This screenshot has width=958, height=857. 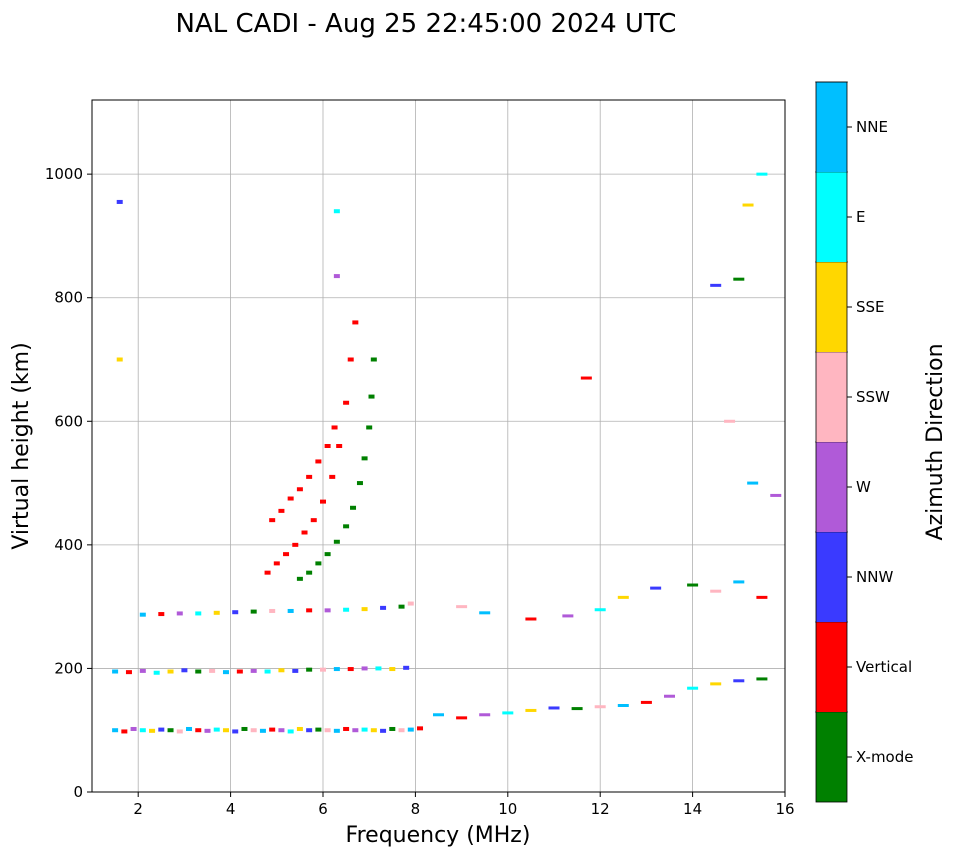 I want to click on colorbar-segment-sse, so click(x=831, y=307).